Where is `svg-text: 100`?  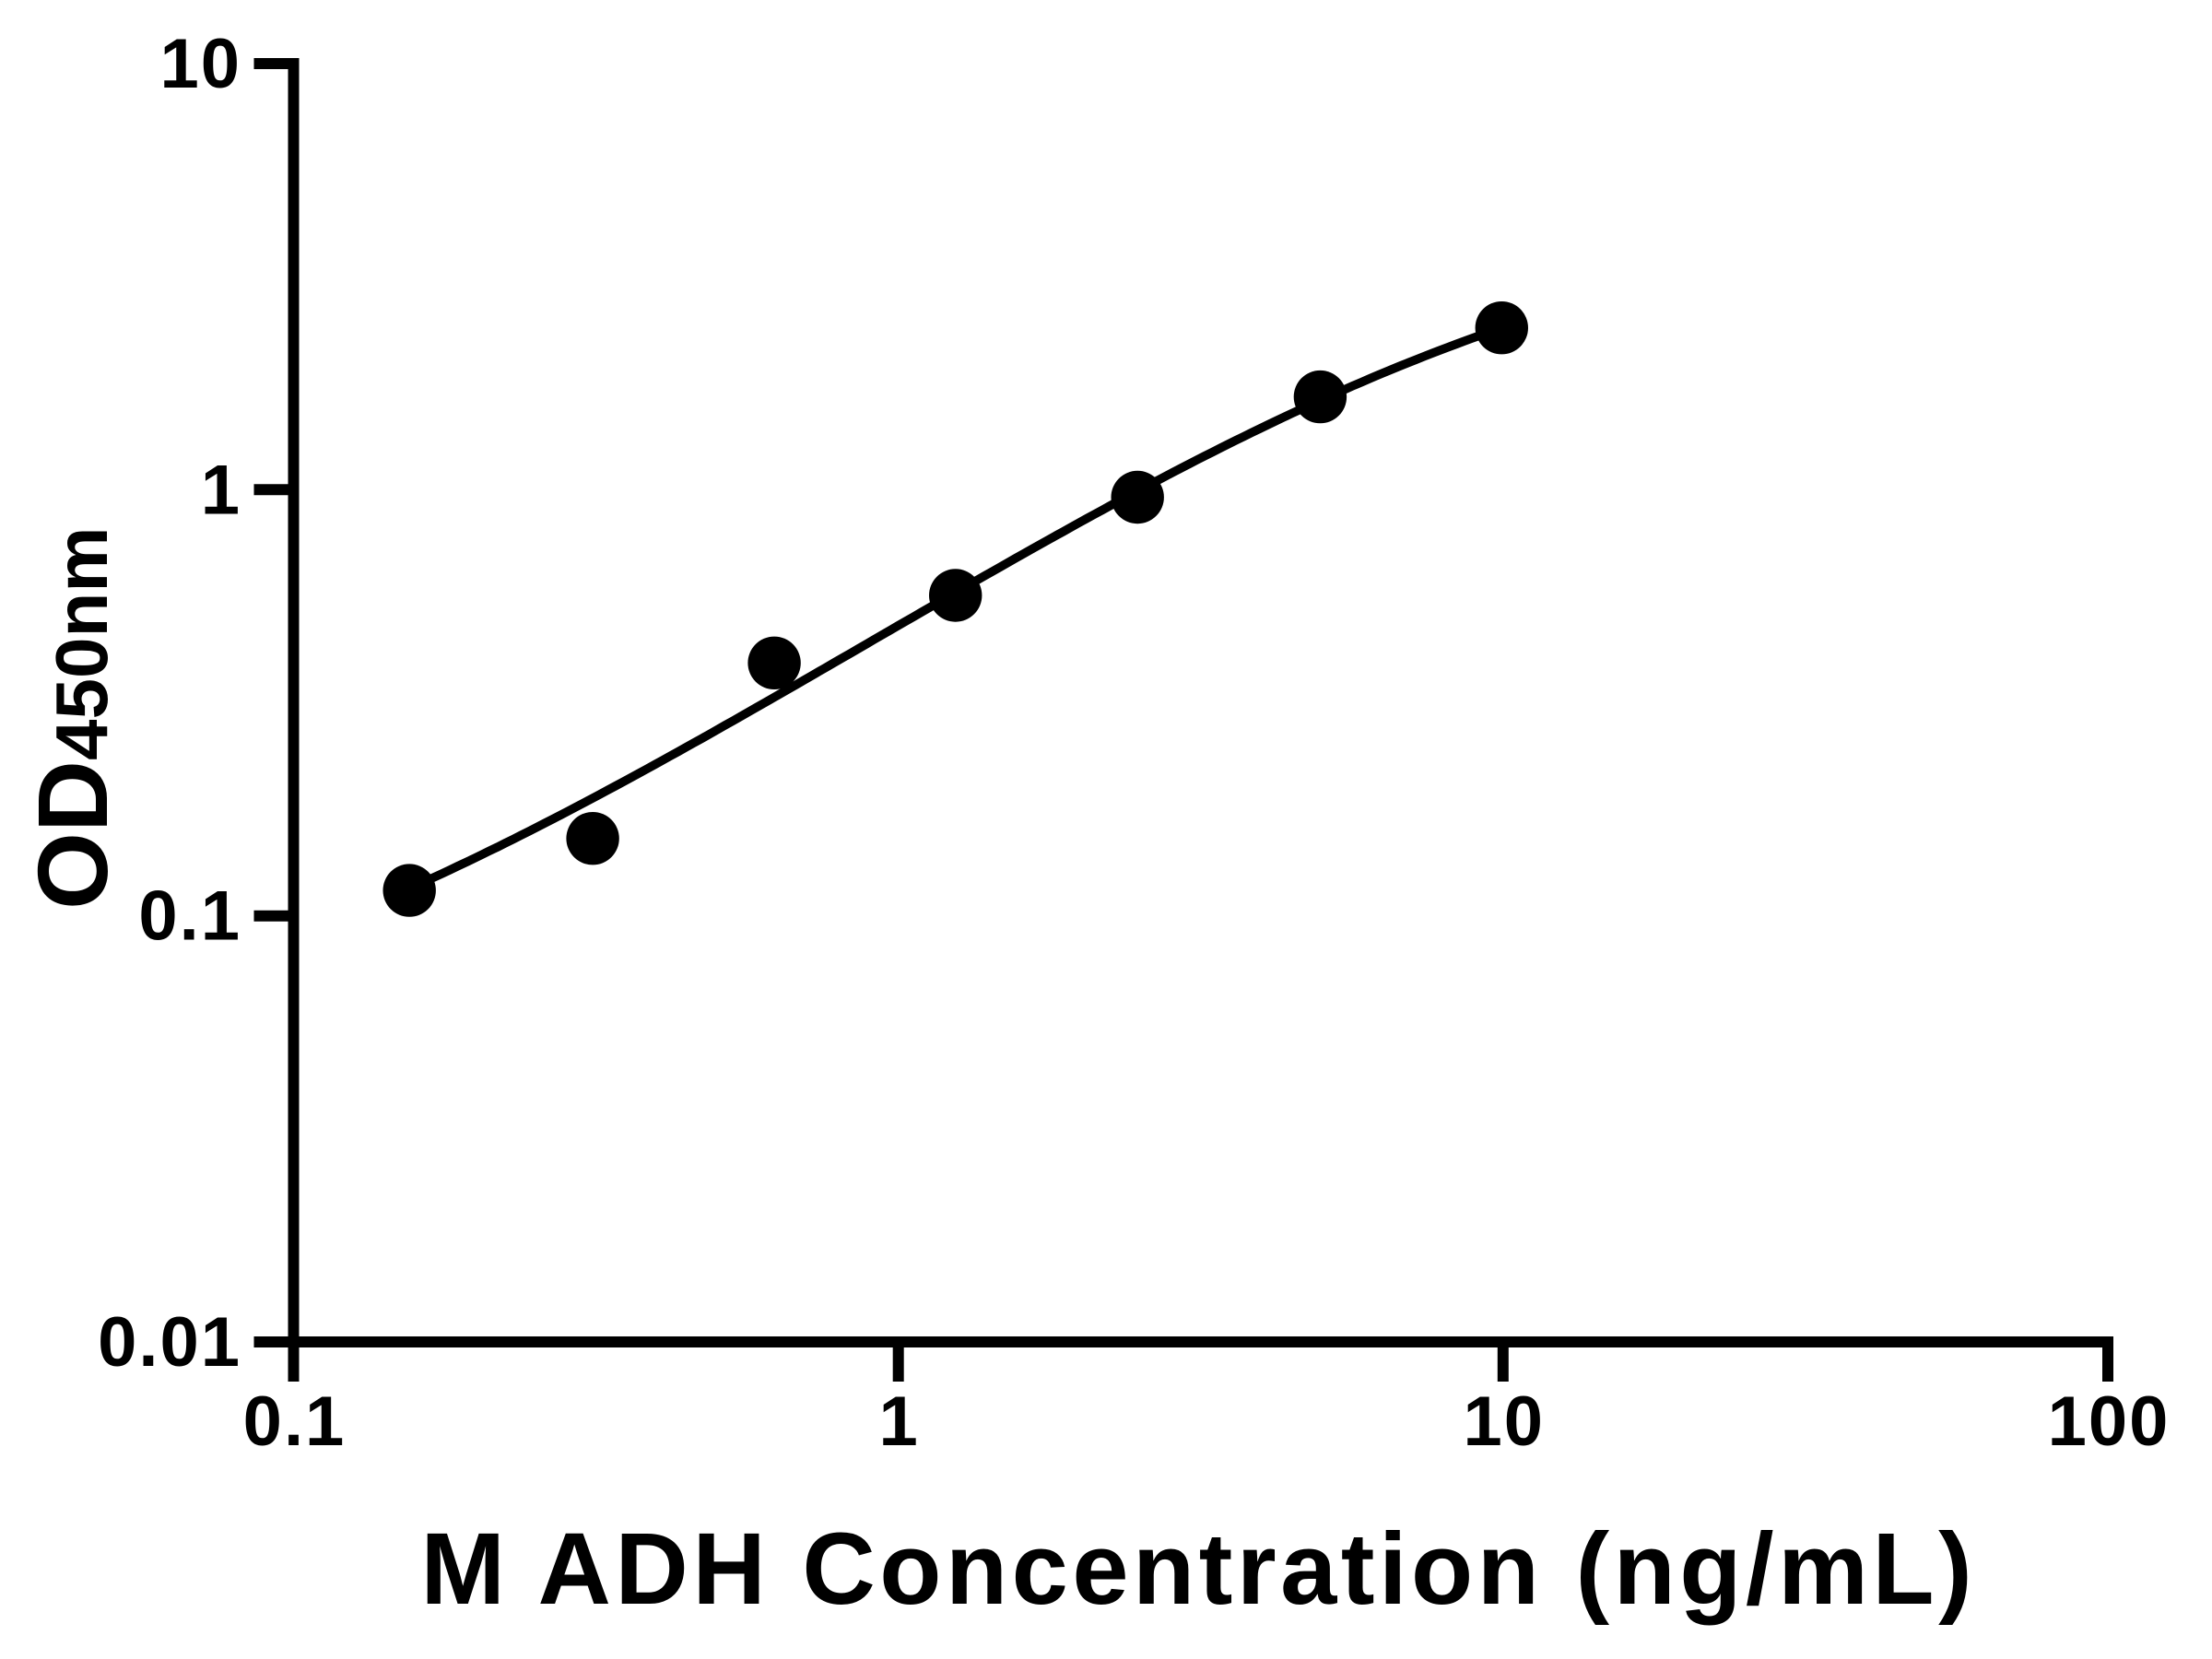 svg-text: 100 is located at coordinates (2109, 1421).